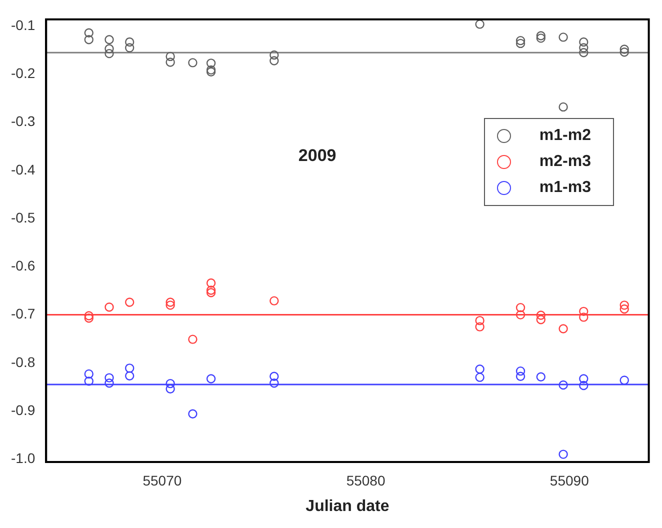  What do you see at coordinates (348, 506) in the screenshot?
I see `x-axis-title: Julian date` at bounding box center [348, 506].